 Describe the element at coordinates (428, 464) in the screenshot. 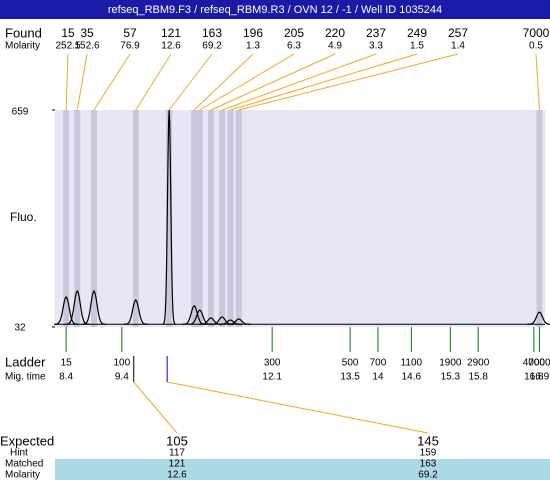

I see `expected-cell: 163` at that location.